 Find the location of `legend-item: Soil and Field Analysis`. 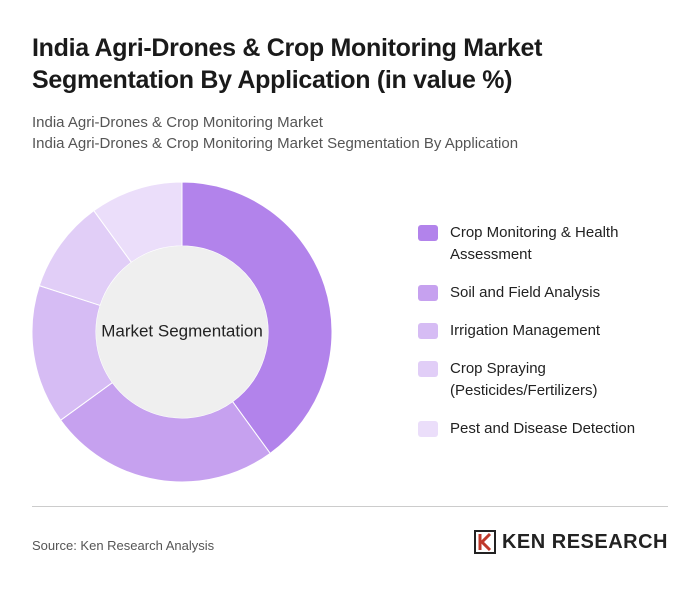

legend-item: Soil and Field Analysis is located at coordinates (538, 293).